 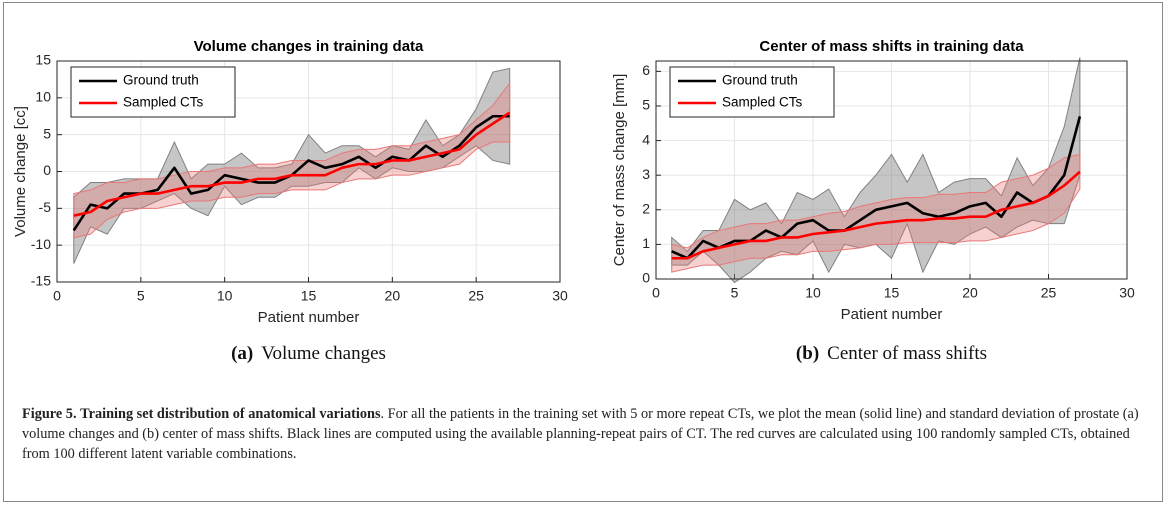 I want to click on y-tick-label: 2, so click(x=646, y=208).